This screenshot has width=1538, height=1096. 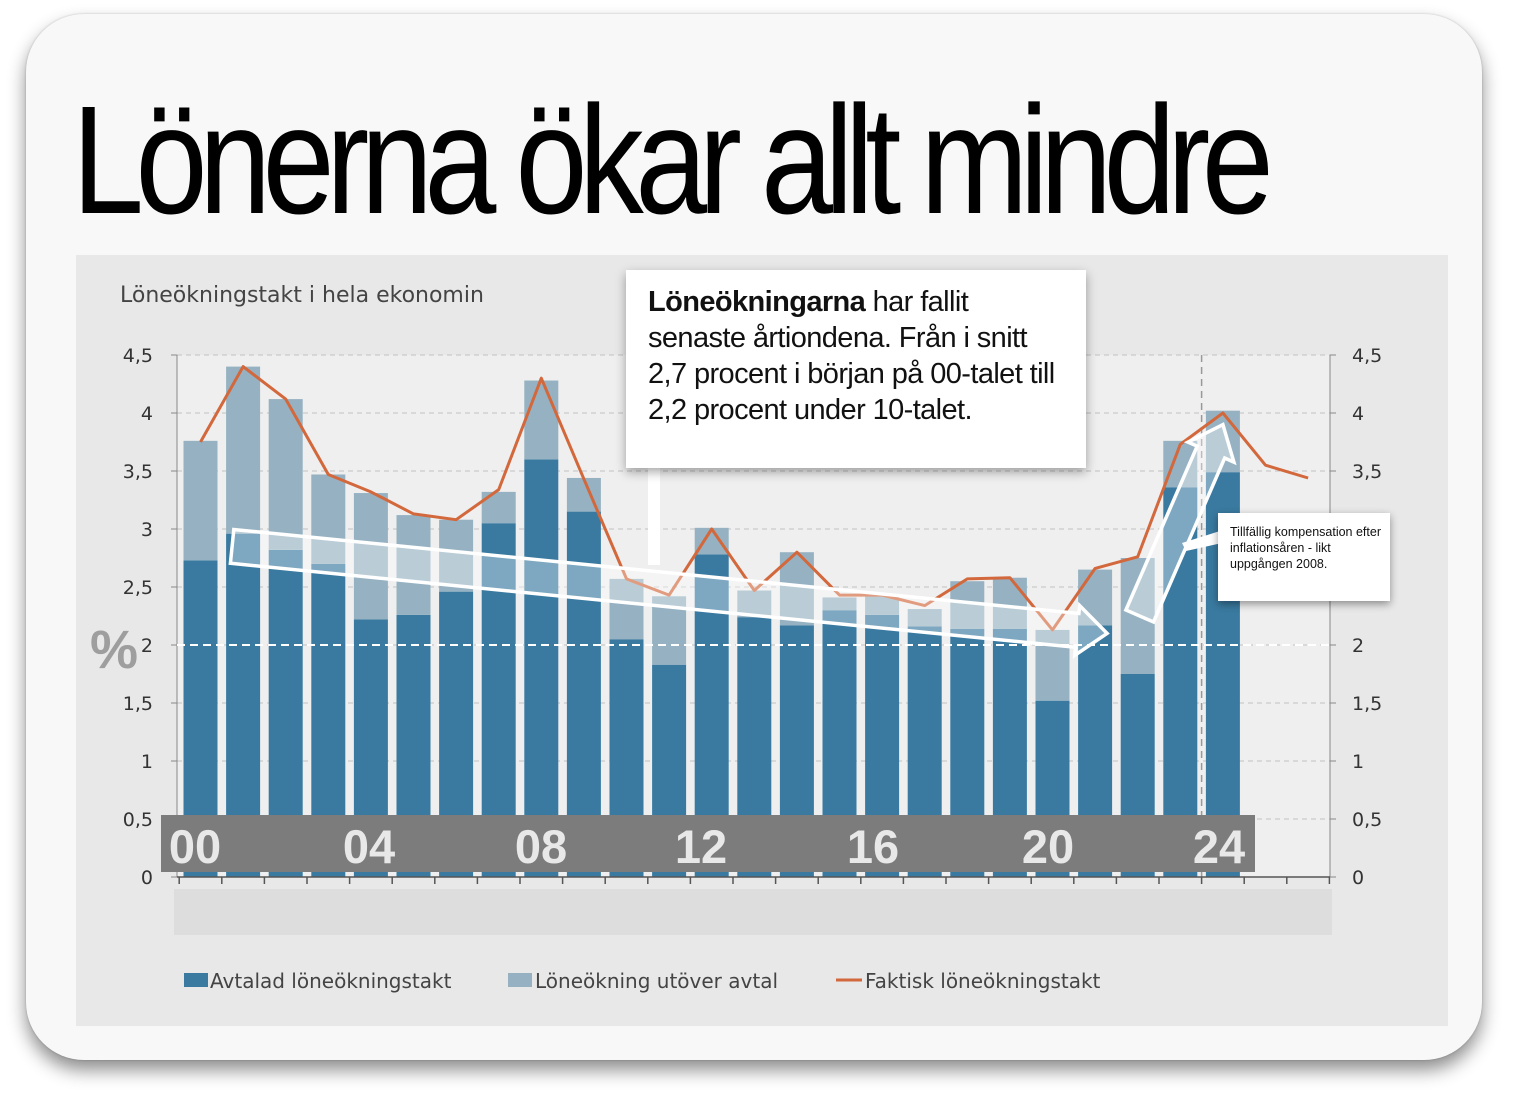 I want to click on y-tick-label-left: 0,5, so click(x=138, y=820).